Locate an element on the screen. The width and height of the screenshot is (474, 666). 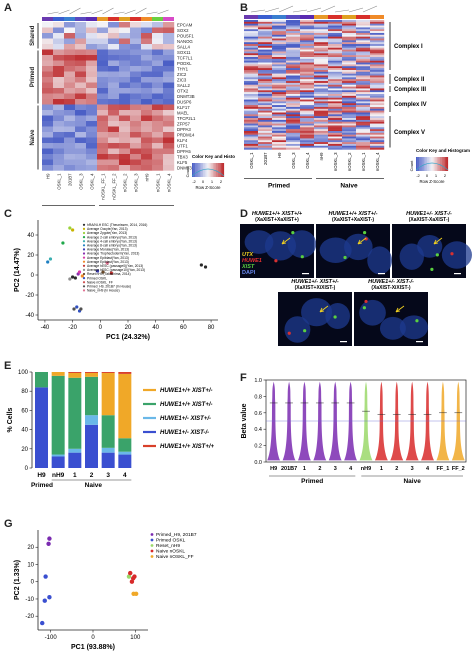
x-tick-label: 201B7 is located at coordinates (289, 469).